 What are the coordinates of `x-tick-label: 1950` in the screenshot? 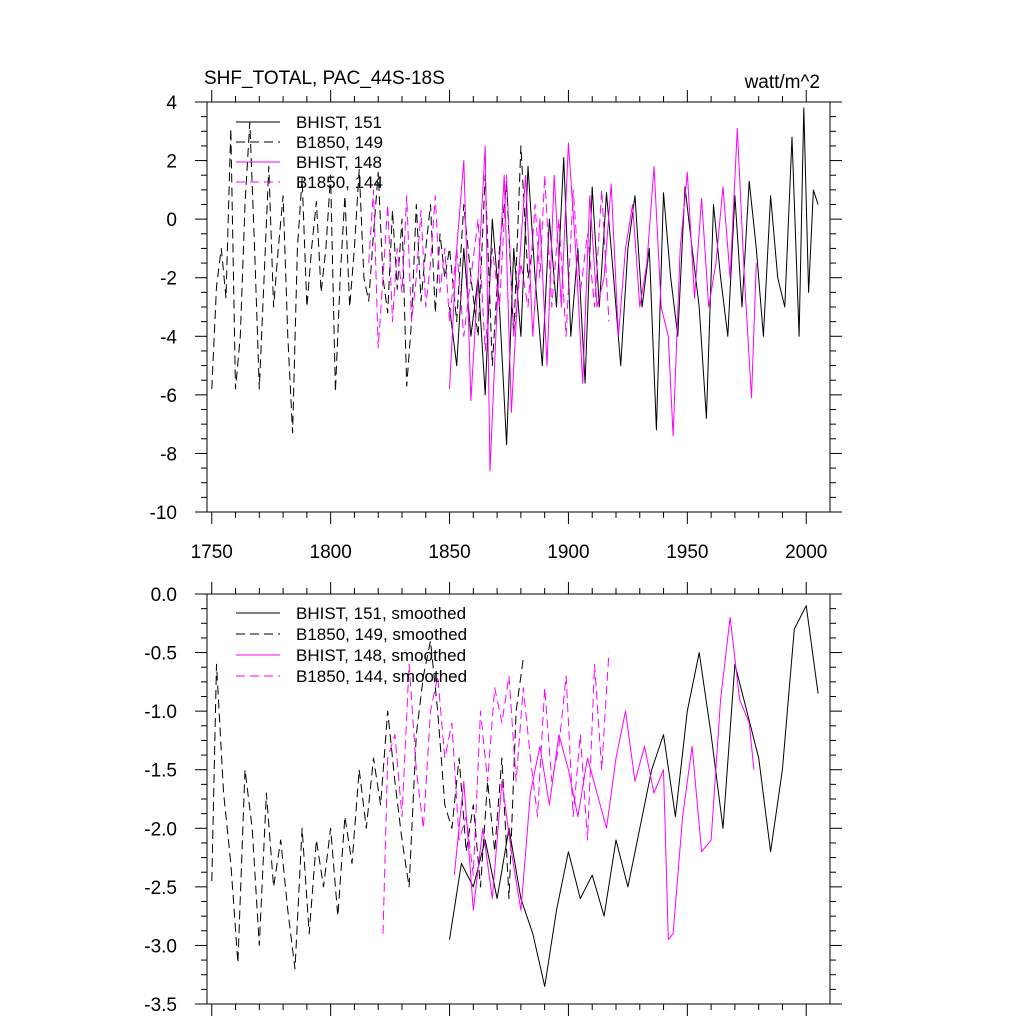 It's located at (687, 552).